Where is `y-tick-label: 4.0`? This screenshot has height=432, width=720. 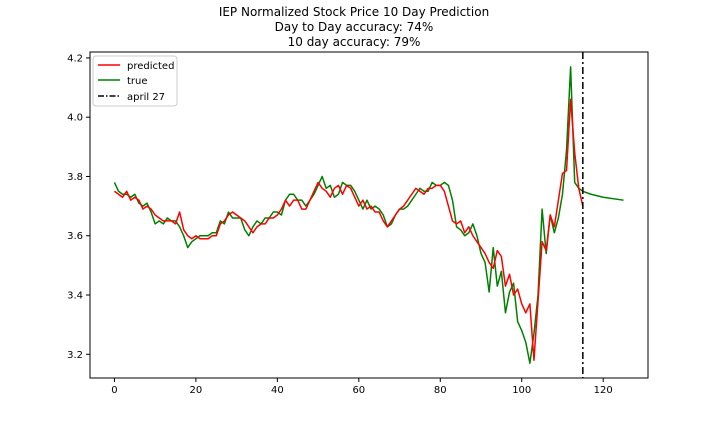
y-tick-label: 4.0 is located at coordinates (75, 118).